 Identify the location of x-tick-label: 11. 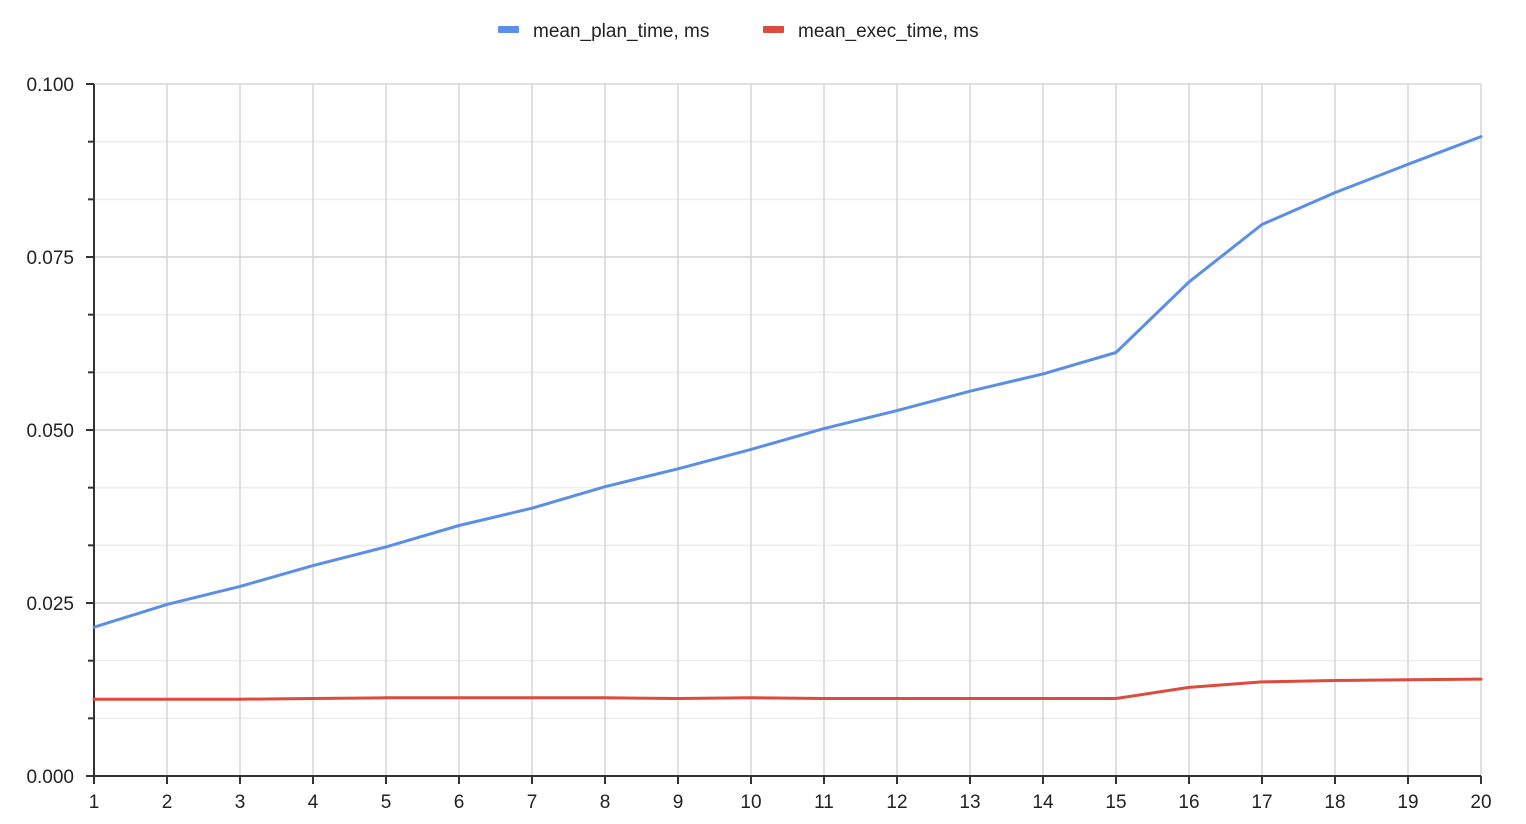
(824, 802).